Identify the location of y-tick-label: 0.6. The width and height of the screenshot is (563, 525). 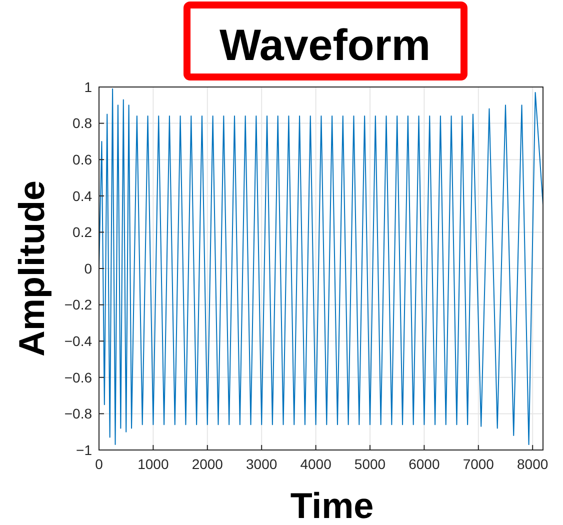
(82, 160).